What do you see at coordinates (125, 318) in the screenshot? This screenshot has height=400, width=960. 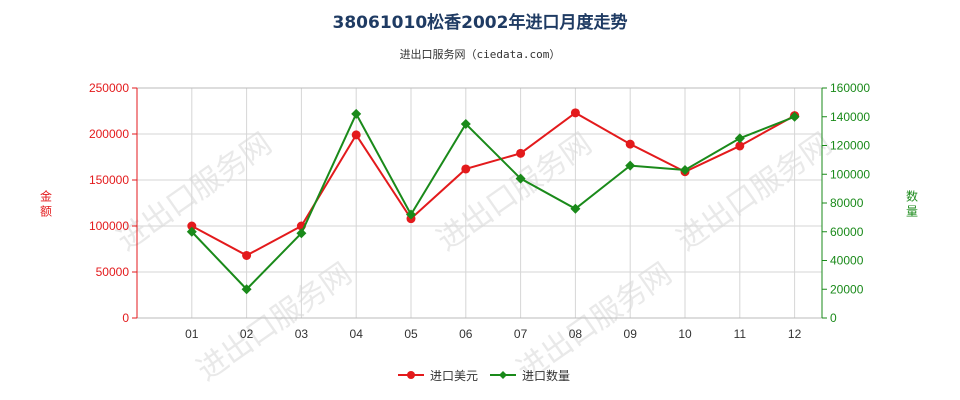 I see `left-tick-label: 0` at bounding box center [125, 318].